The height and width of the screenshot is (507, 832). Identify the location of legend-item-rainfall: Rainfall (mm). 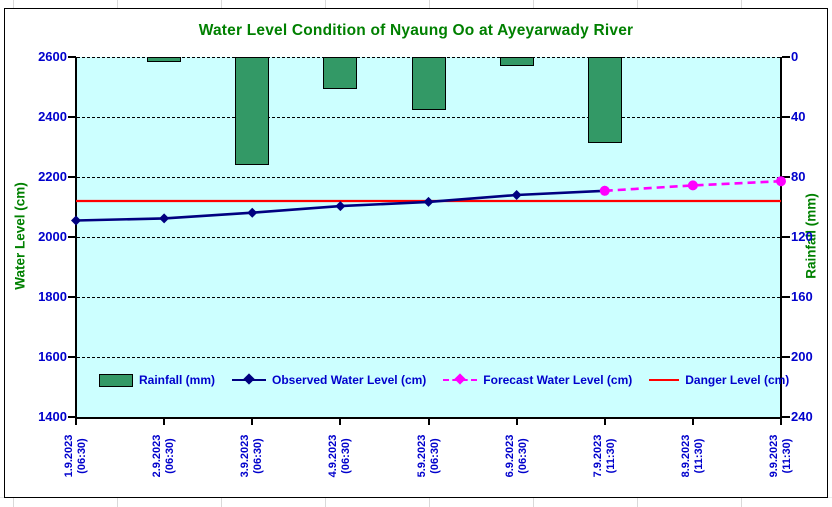
(157, 380).